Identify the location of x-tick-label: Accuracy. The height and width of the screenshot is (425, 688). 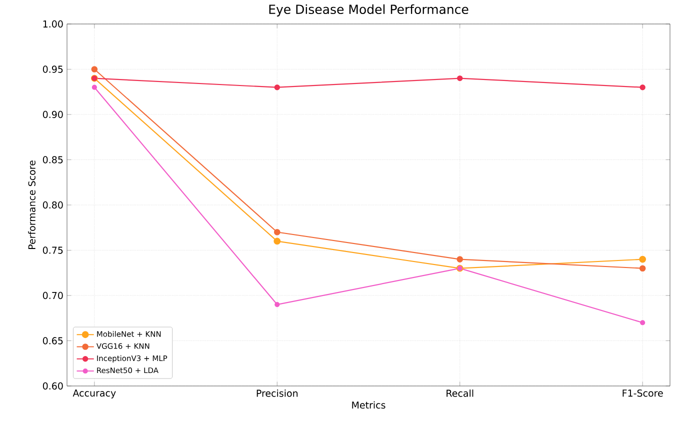
(94, 394).